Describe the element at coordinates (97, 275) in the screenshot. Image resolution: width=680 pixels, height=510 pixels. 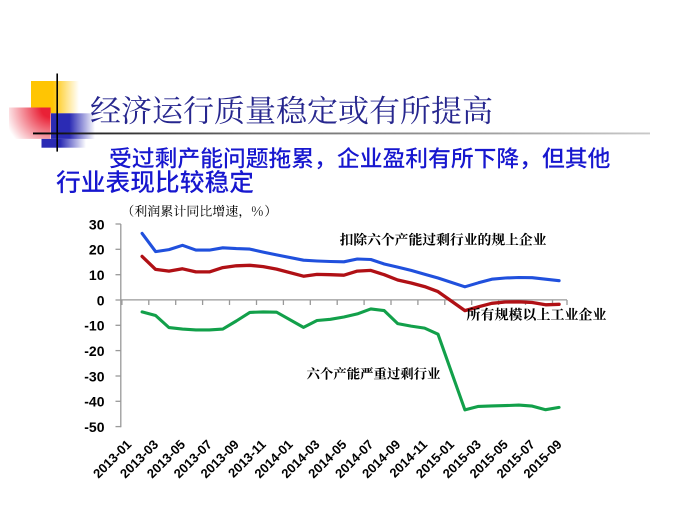
I see `svg-text: 10` at that location.